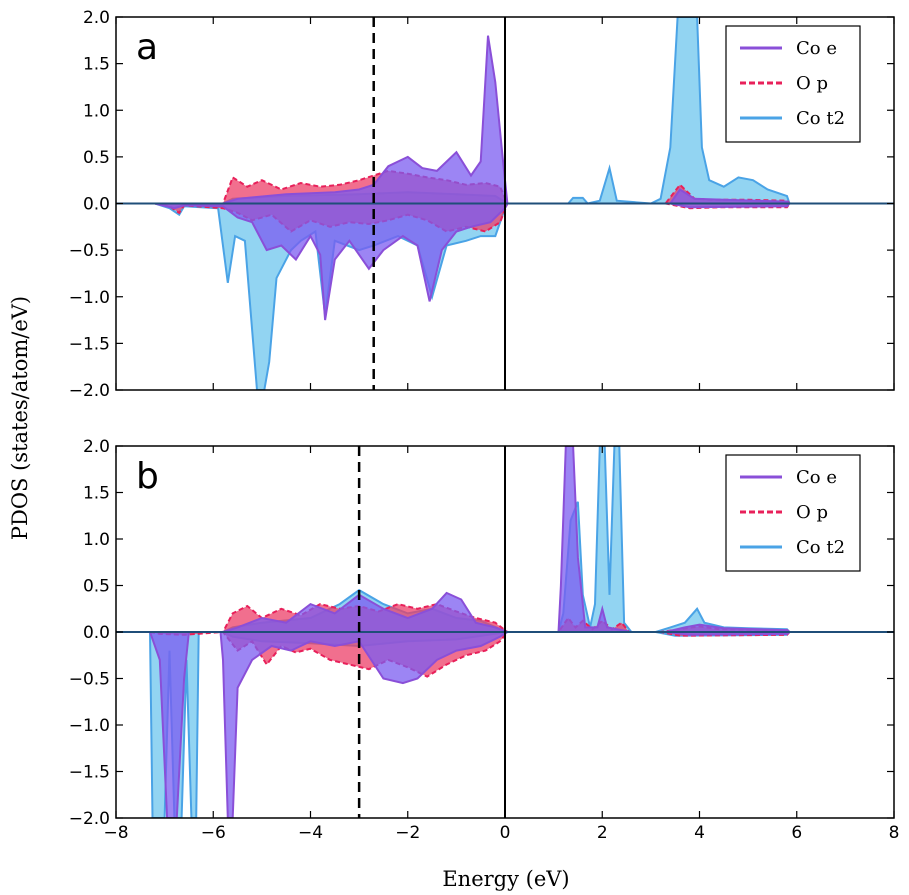  I want to click on x-tick-label: −2, so click(407, 833).